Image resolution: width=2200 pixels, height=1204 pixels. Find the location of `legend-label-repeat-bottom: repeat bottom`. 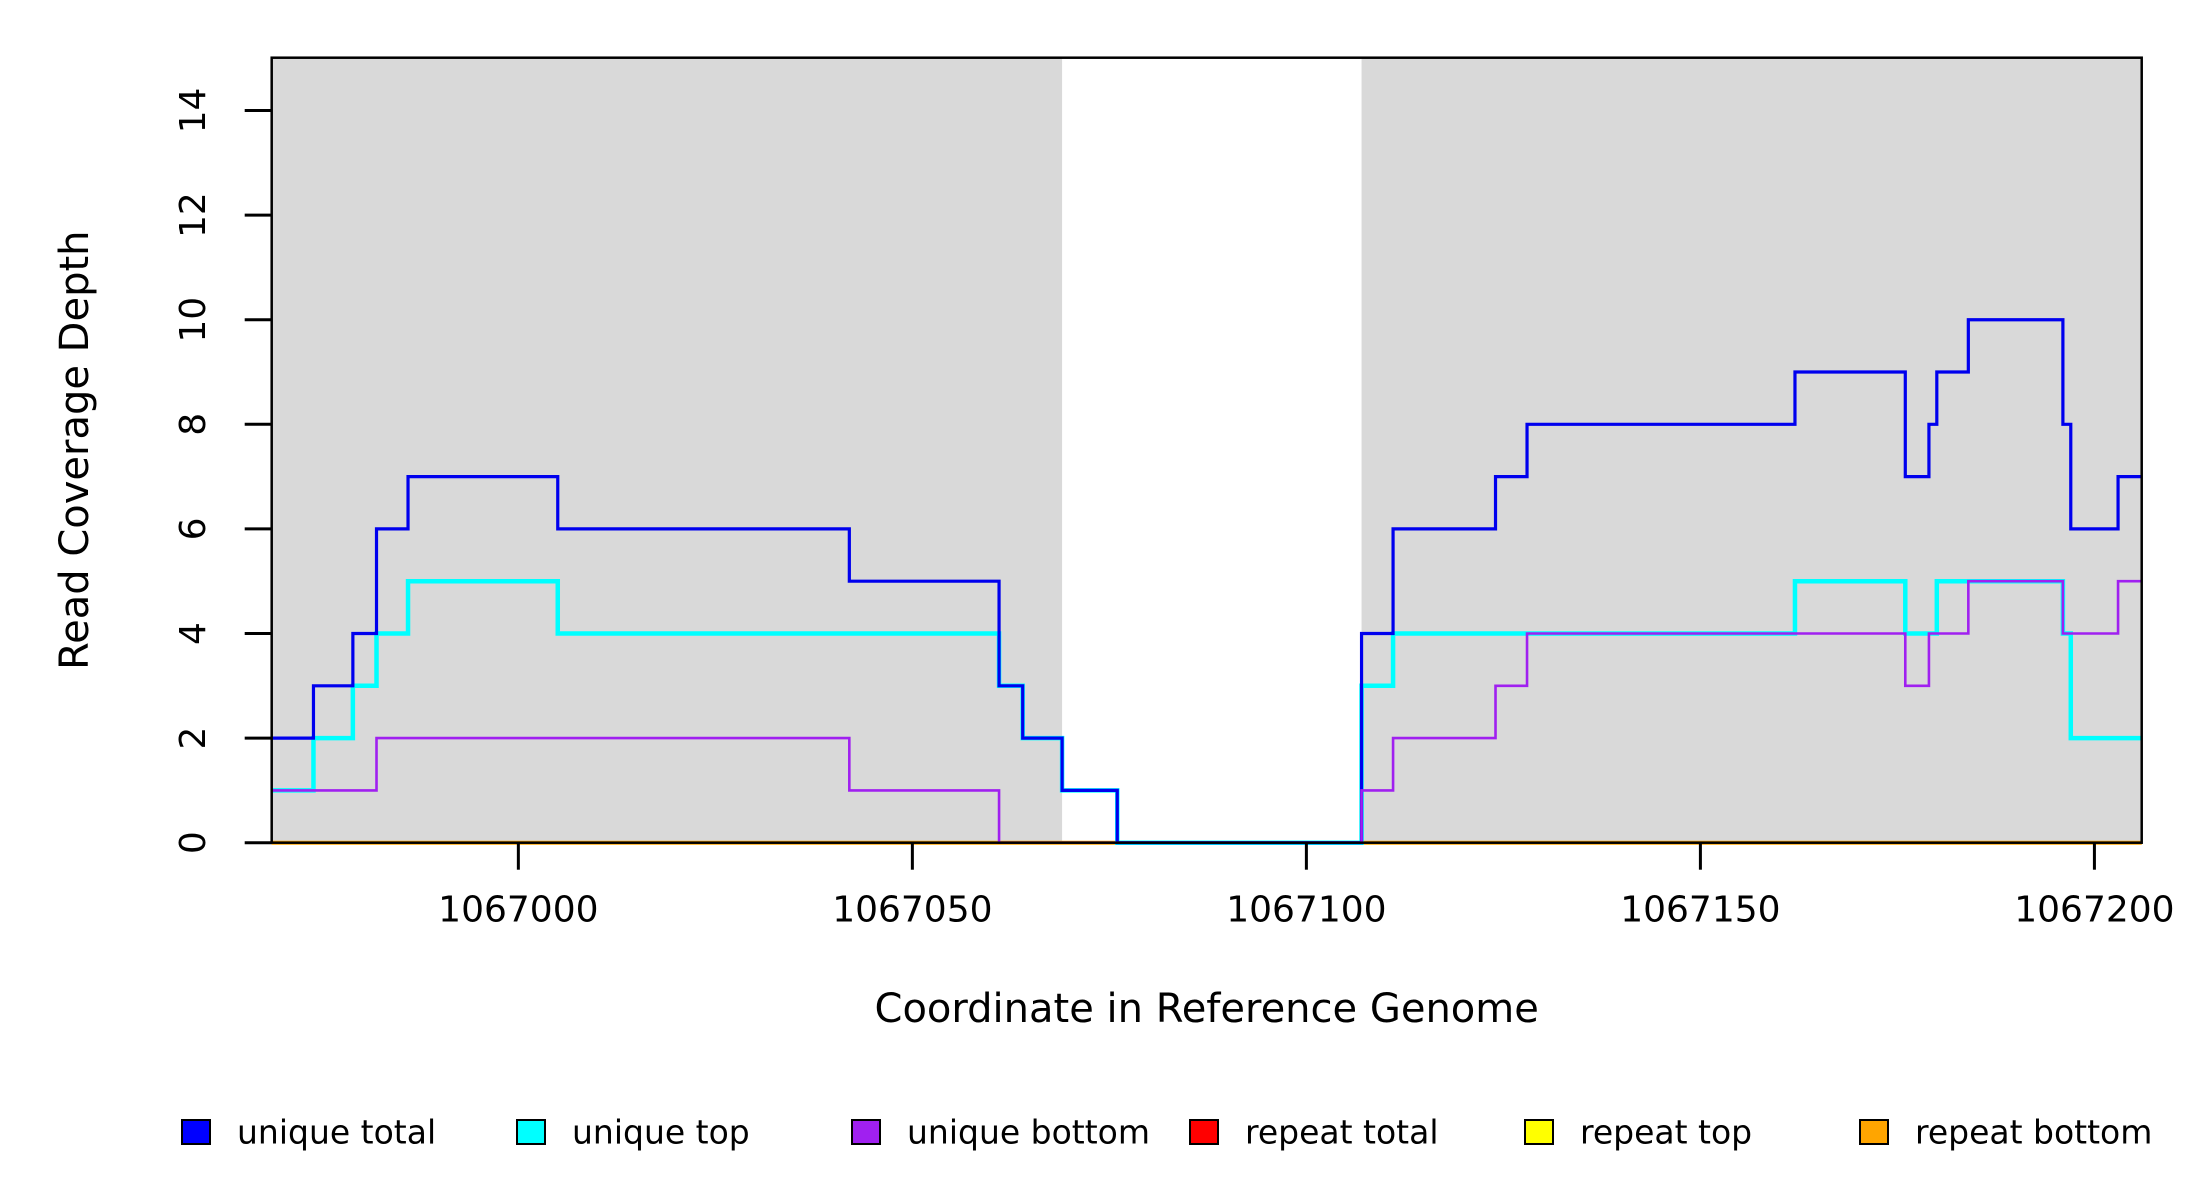

legend-label-repeat-bottom: repeat bottom is located at coordinates (2033, 1132).